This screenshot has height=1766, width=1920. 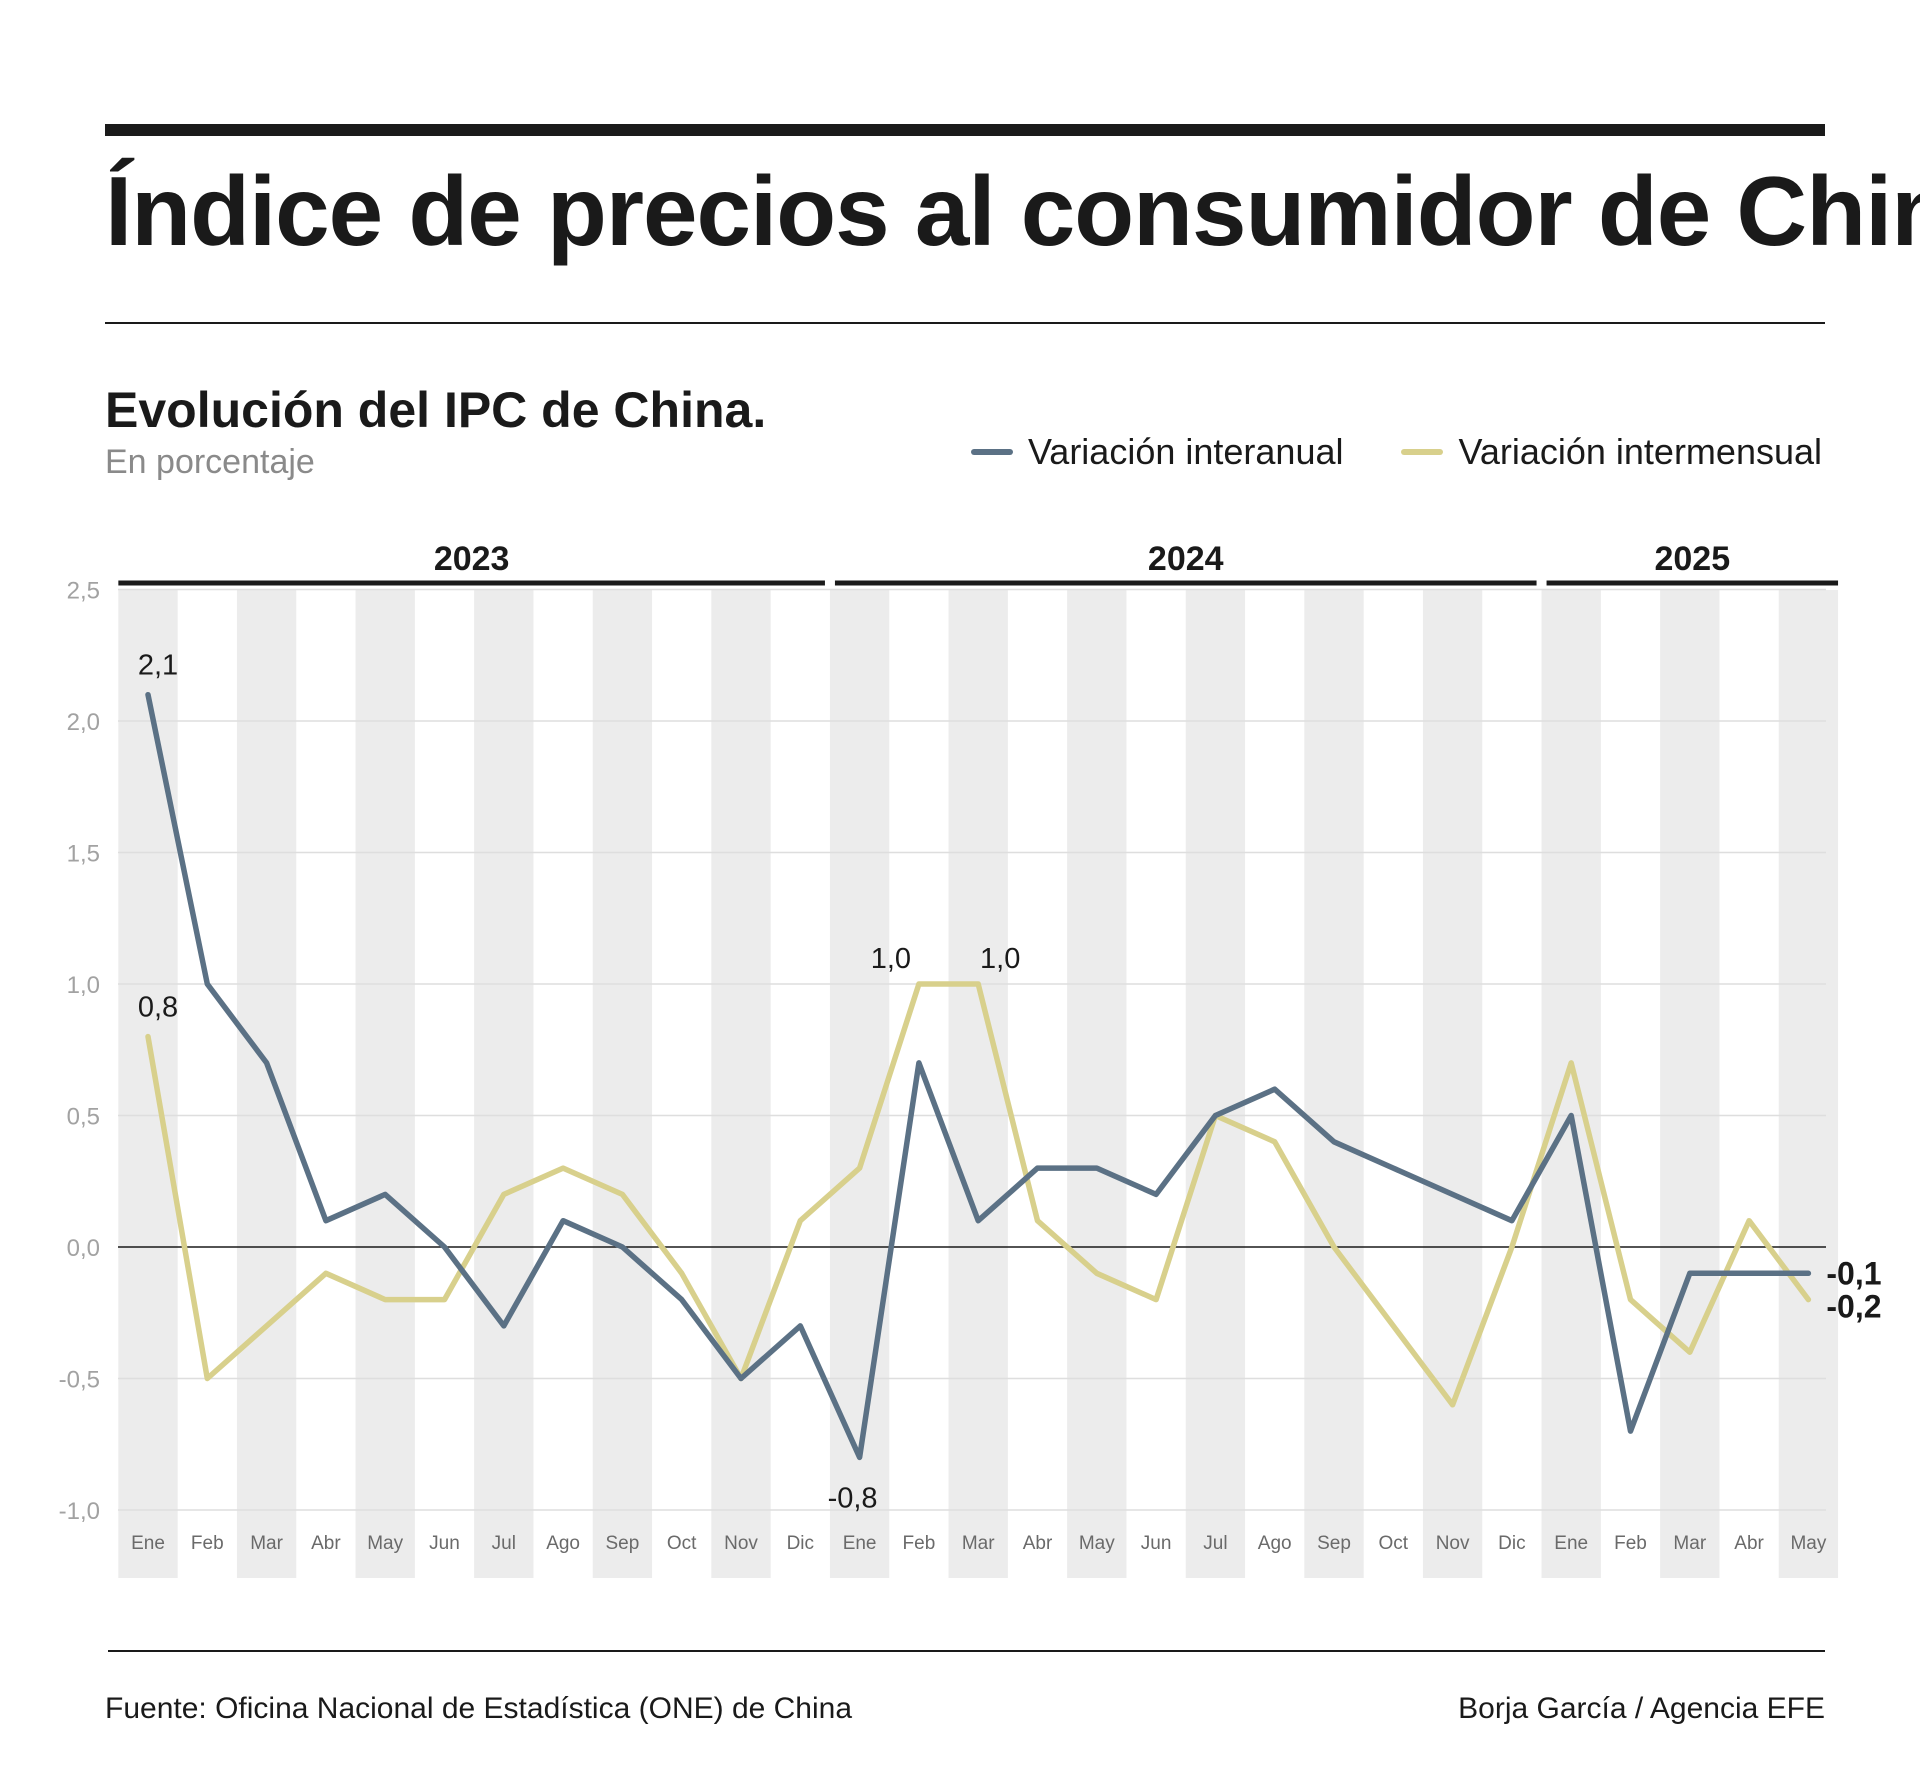 What do you see at coordinates (1422, 452) in the screenshot?
I see `legend-swatch-intermensual` at bounding box center [1422, 452].